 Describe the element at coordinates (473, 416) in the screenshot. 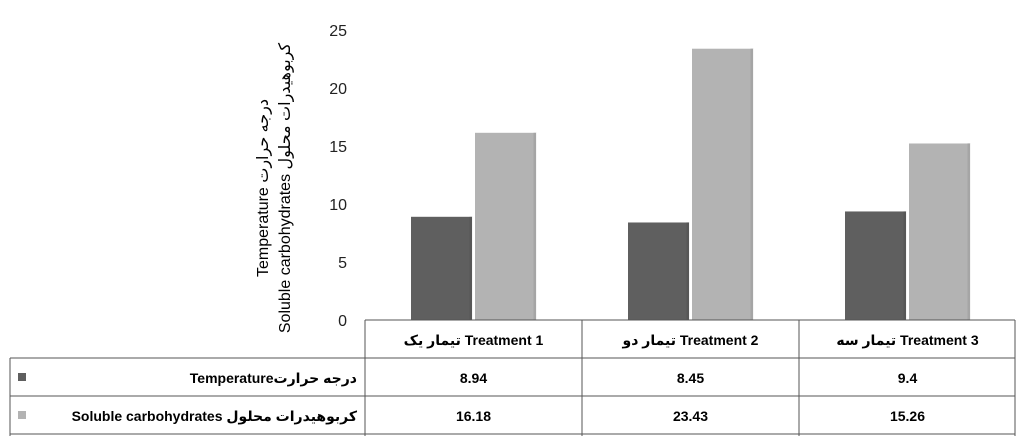

I see `data-label: 16.18` at that location.